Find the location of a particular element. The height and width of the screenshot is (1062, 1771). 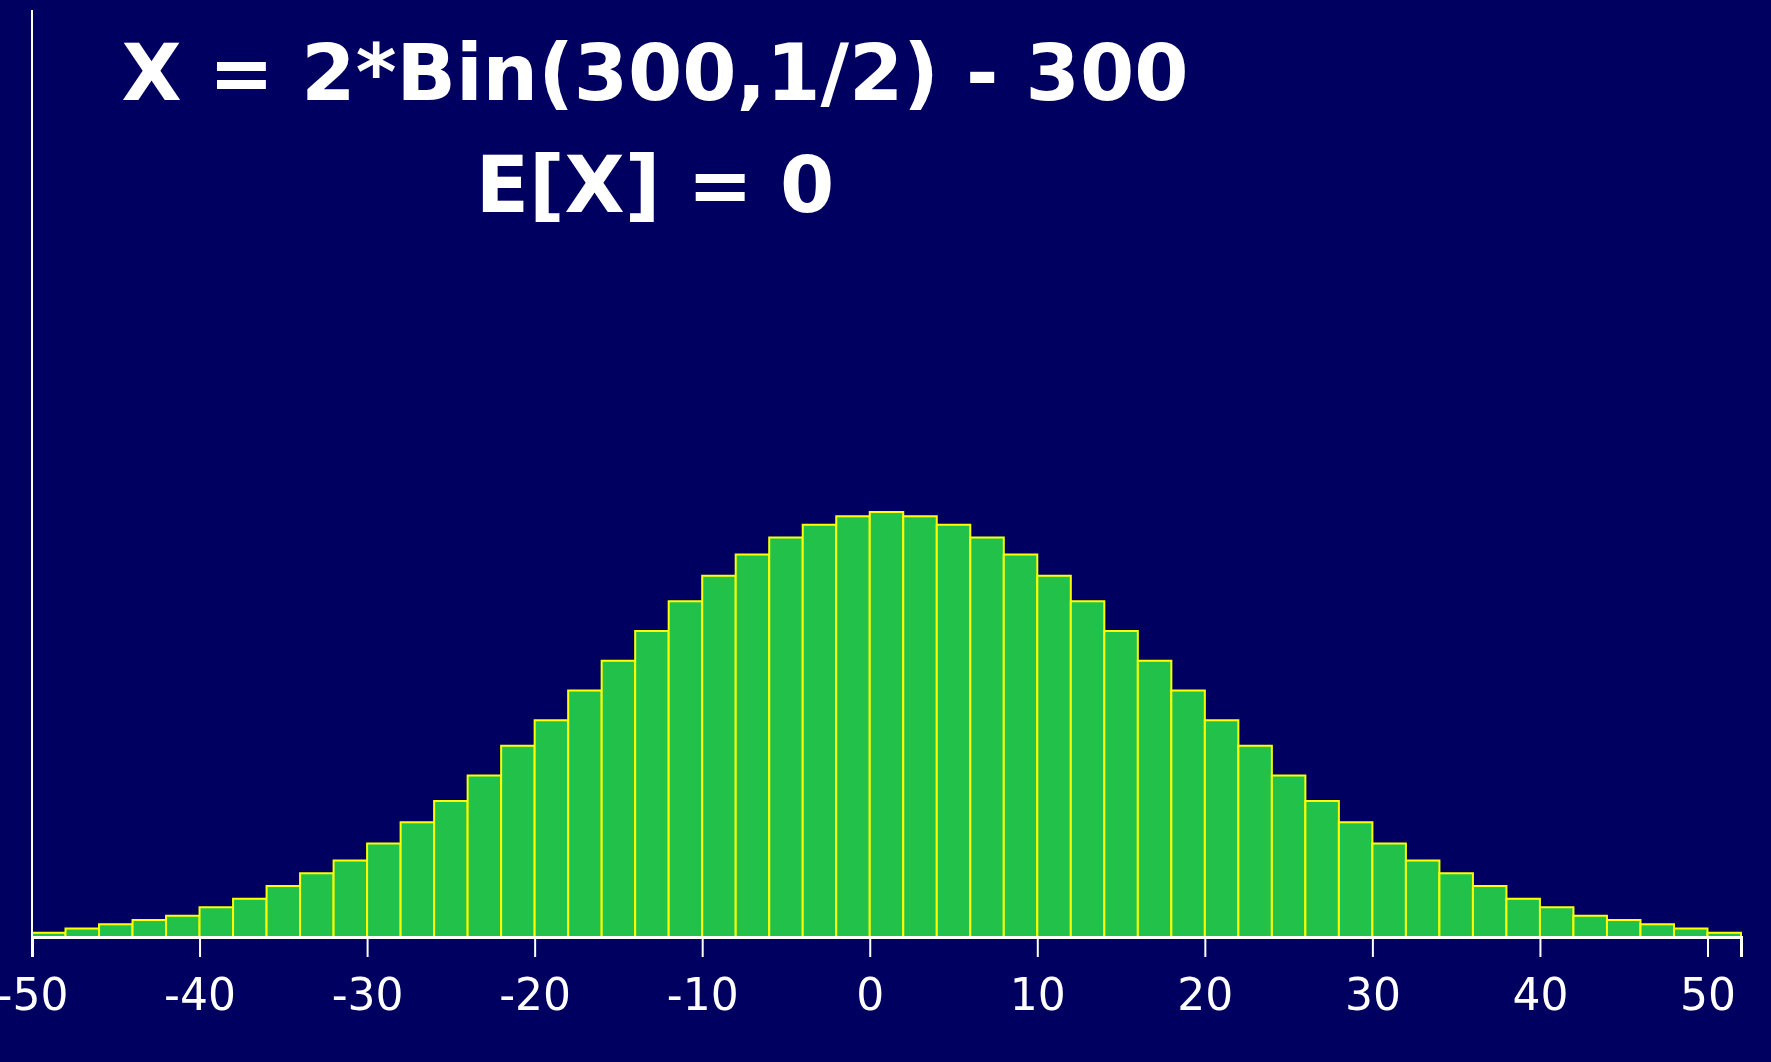

x-tick-label: 0 is located at coordinates (870, 995).